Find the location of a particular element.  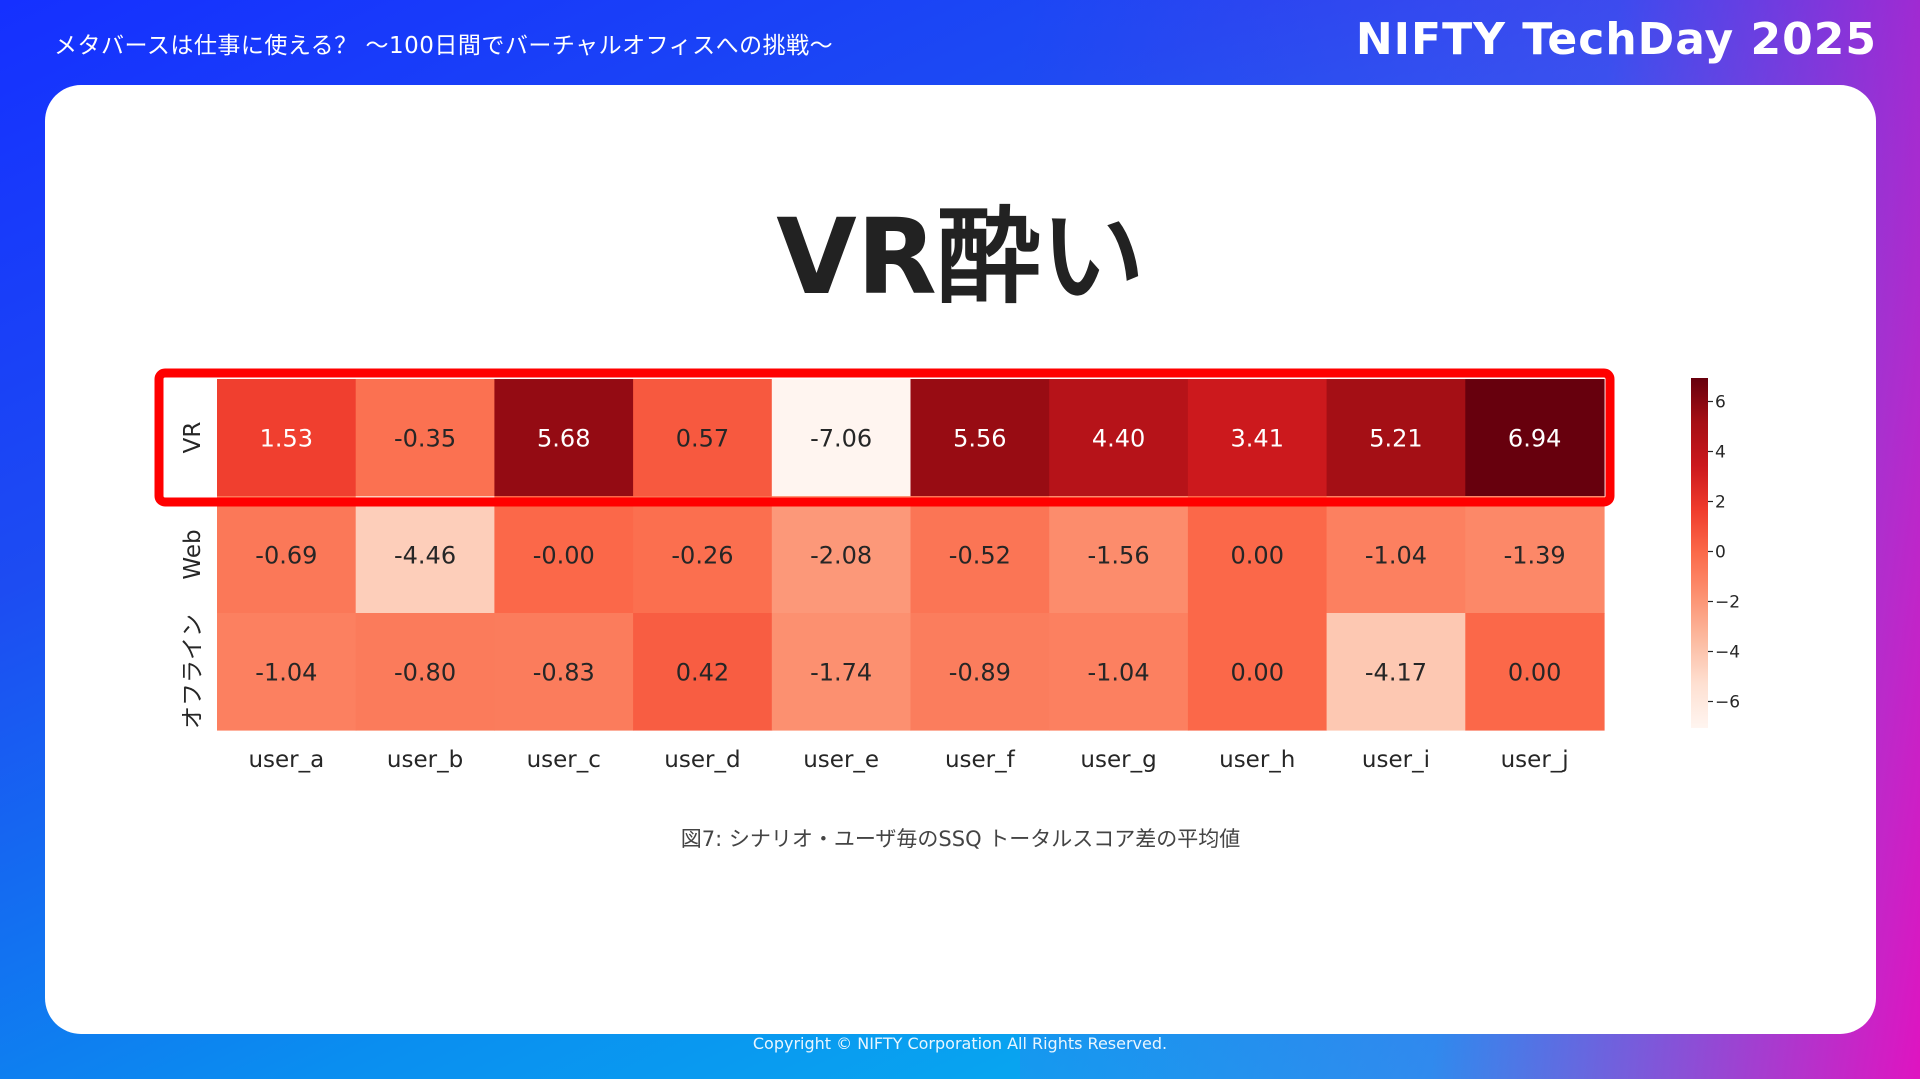

cell-value-label: -0.89 is located at coordinates (980, 673).